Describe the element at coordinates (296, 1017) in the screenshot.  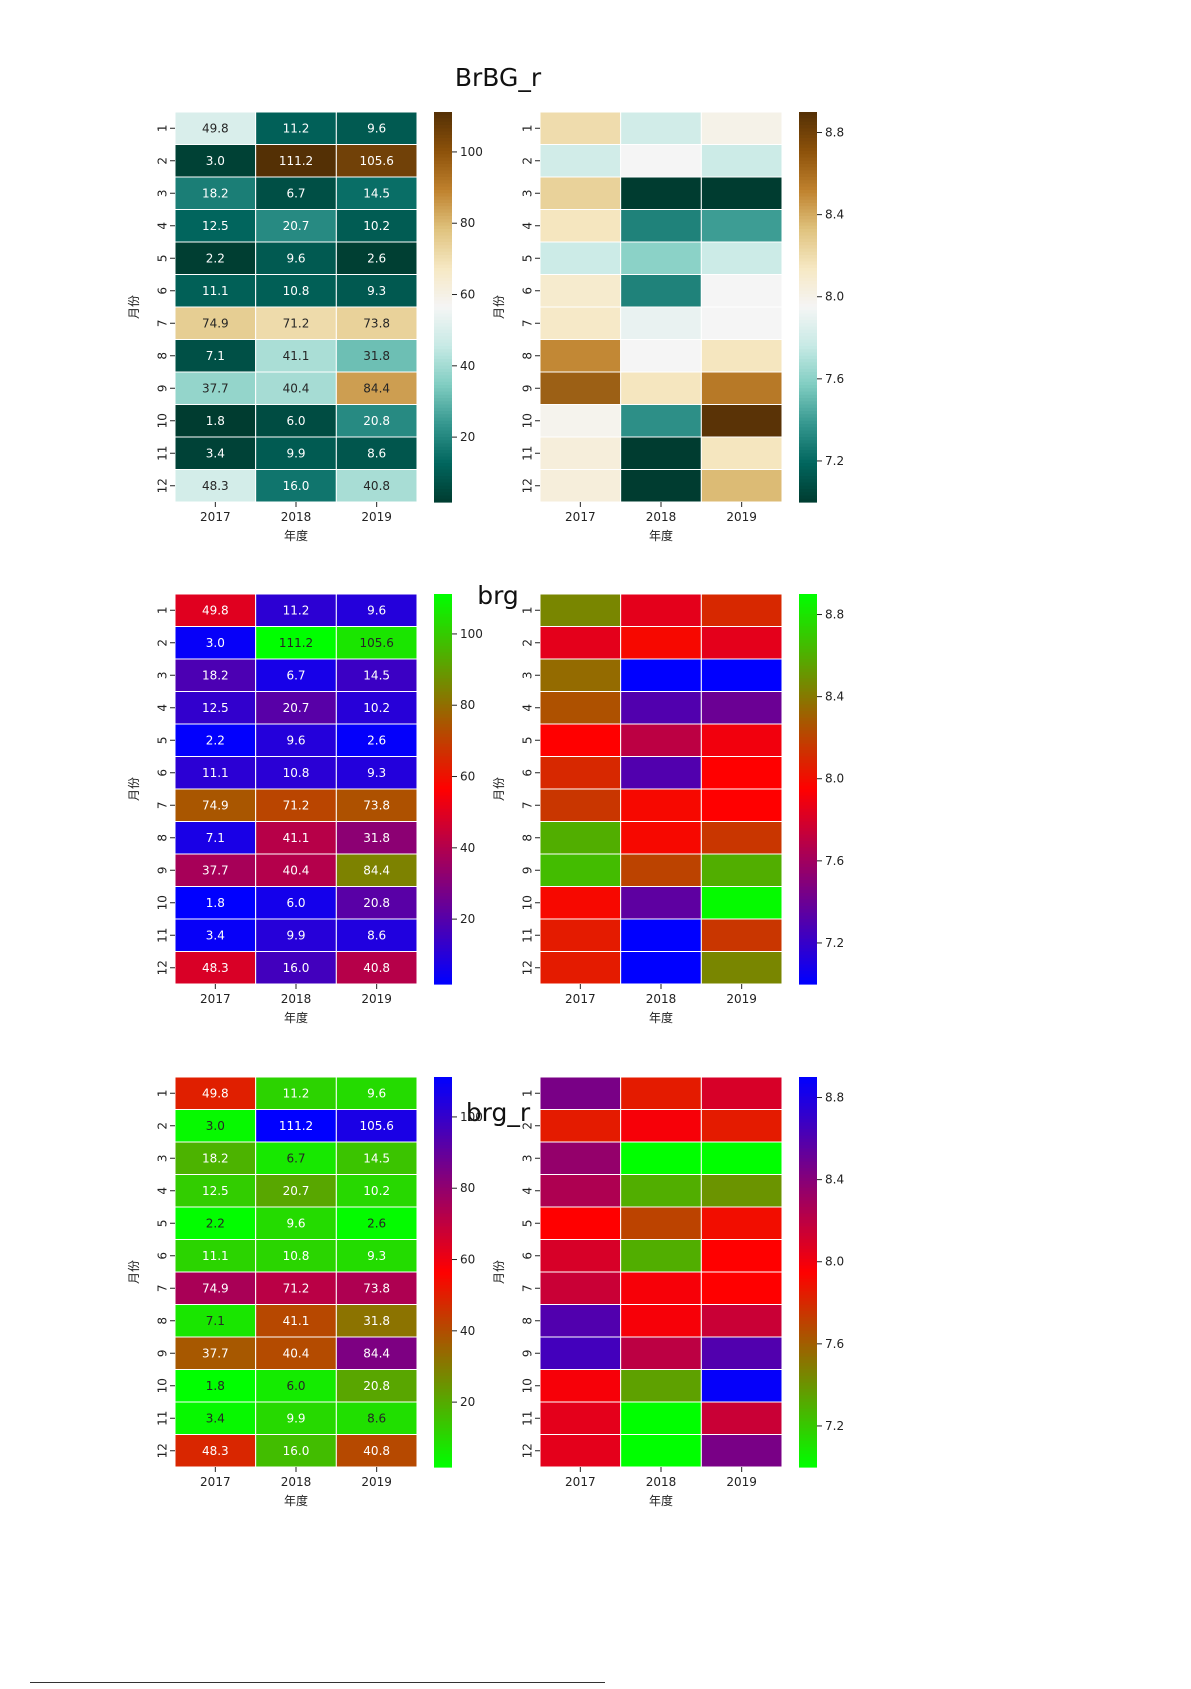
I see `x-axis-label: 年度` at that location.